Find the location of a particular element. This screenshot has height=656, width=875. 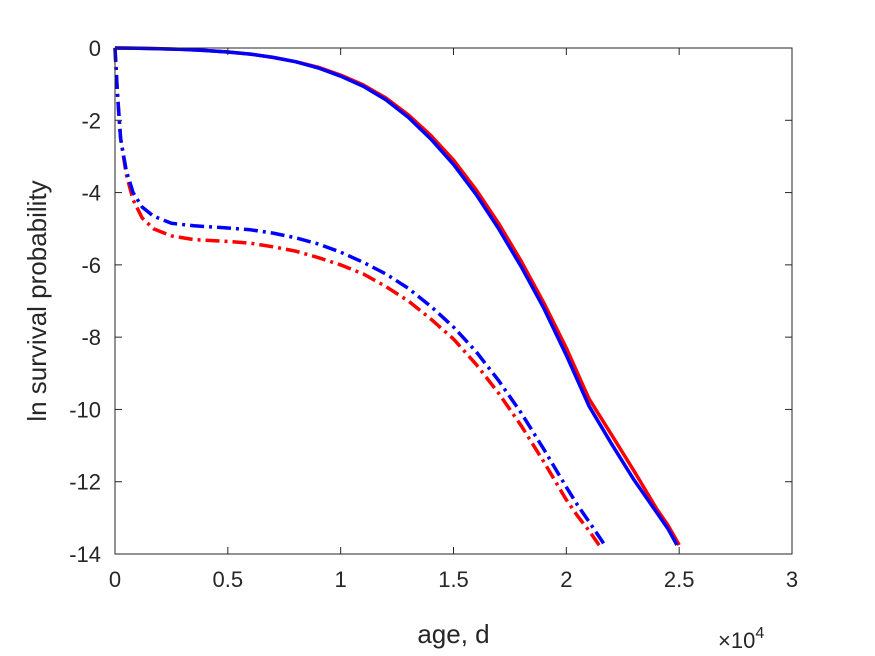

x-axis-label: age, d is located at coordinates (453, 634).